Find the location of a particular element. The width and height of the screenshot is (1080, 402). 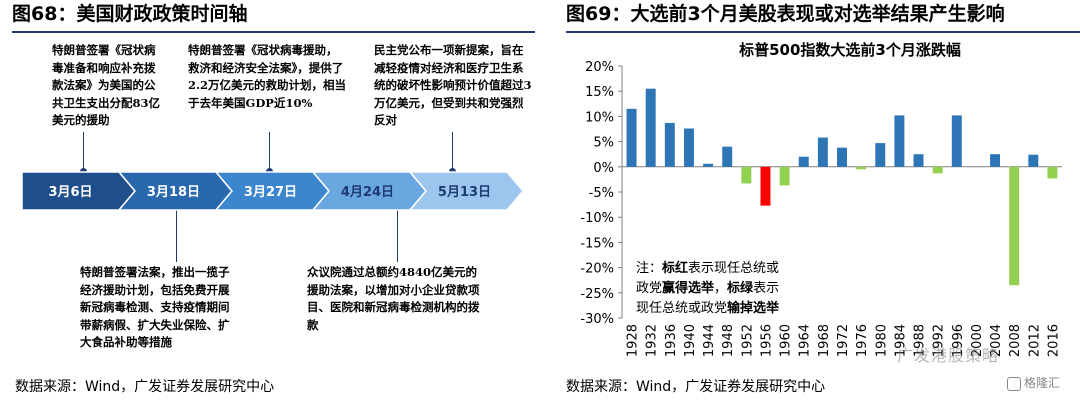

bar-1948 is located at coordinates (727, 156).